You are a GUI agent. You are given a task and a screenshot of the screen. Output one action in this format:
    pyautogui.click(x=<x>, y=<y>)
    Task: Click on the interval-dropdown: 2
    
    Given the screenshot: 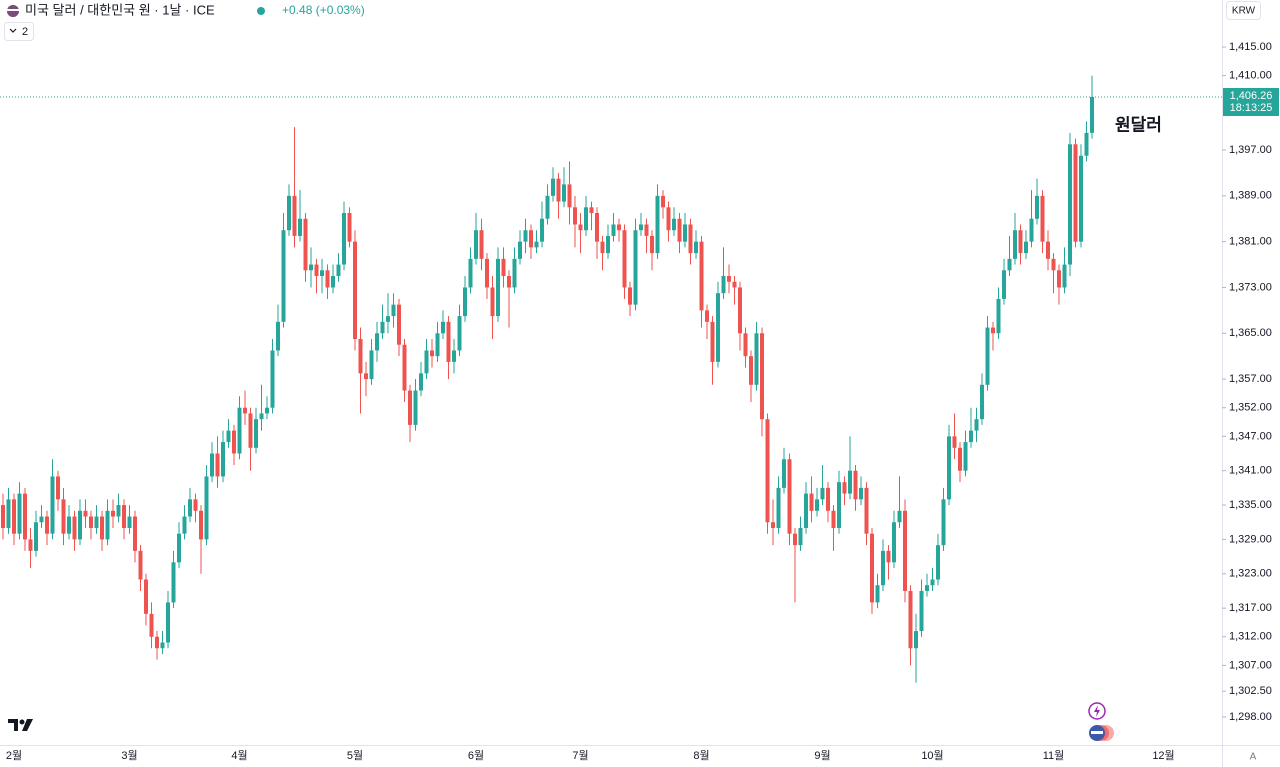 What is the action you would take?
    pyautogui.click(x=19, y=31)
    